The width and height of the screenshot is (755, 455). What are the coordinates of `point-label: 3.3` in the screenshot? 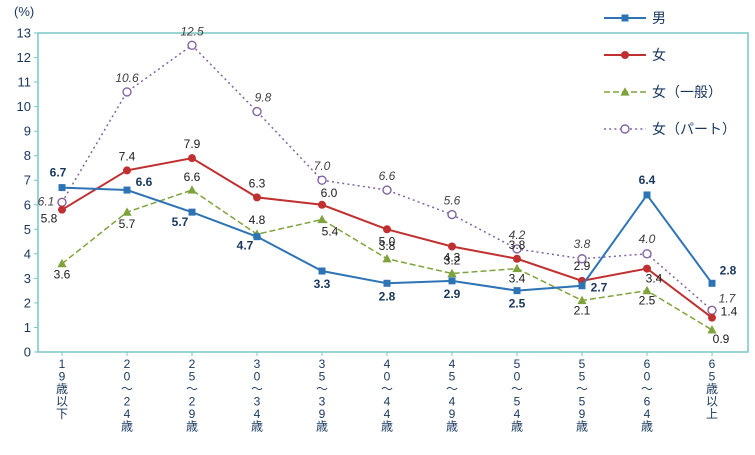 It's located at (322, 284).